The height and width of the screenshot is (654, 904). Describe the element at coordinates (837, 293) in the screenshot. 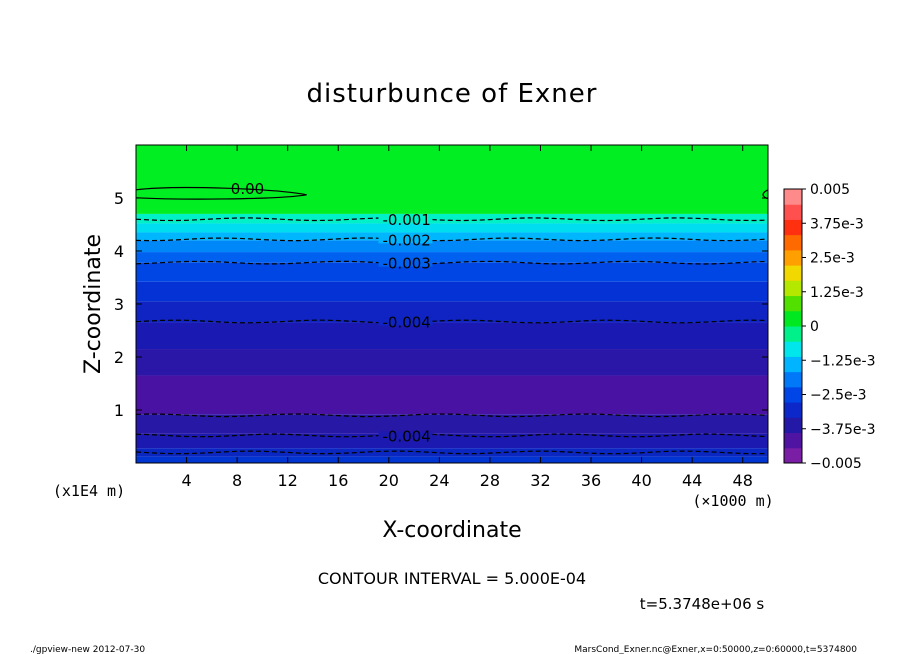

I see `colorbar-label: 1.25e-3` at that location.